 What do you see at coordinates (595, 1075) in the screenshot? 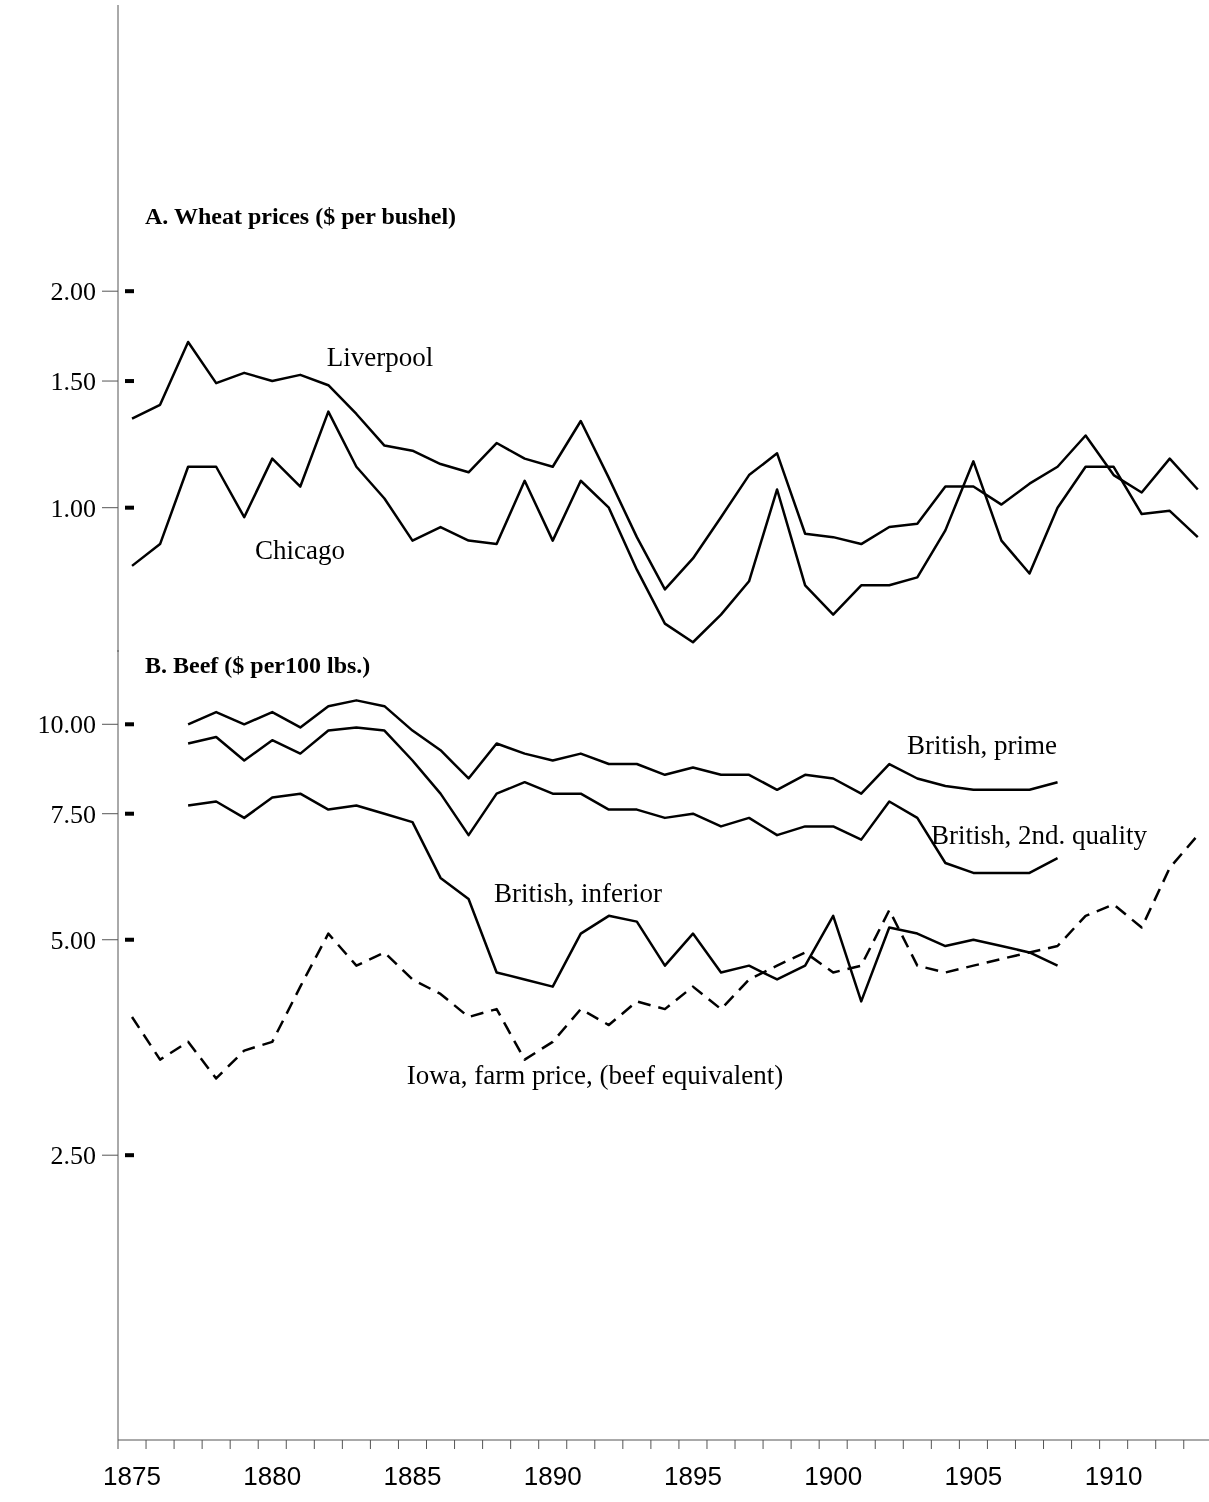
I see `series-label: Iowa, farm price, (beef equivalent)` at bounding box center [595, 1075].